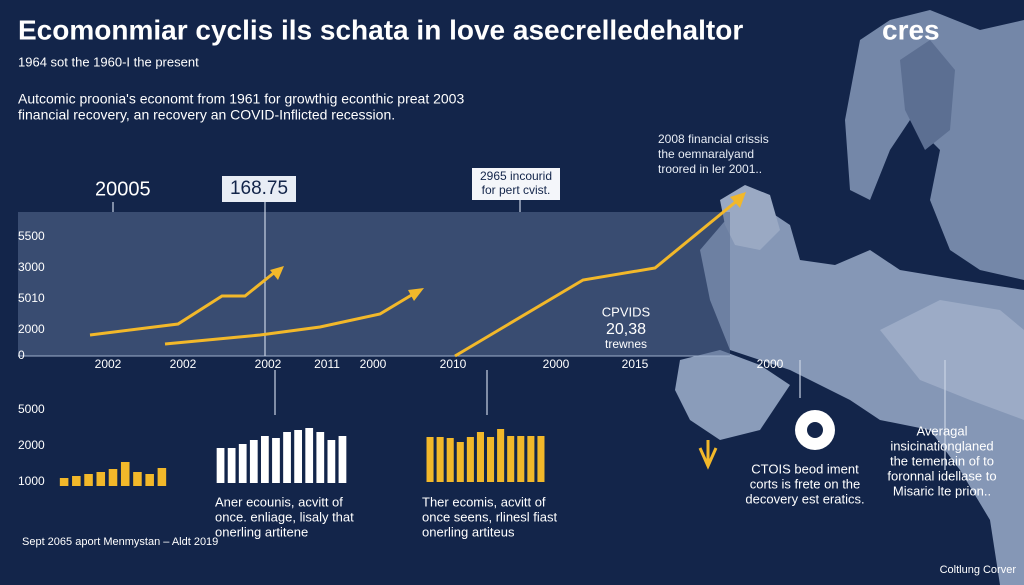 The width and height of the screenshot is (1024, 585). What do you see at coordinates (805, 483) in the screenshot?
I see `caption: corts is frete on the` at bounding box center [805, 483].